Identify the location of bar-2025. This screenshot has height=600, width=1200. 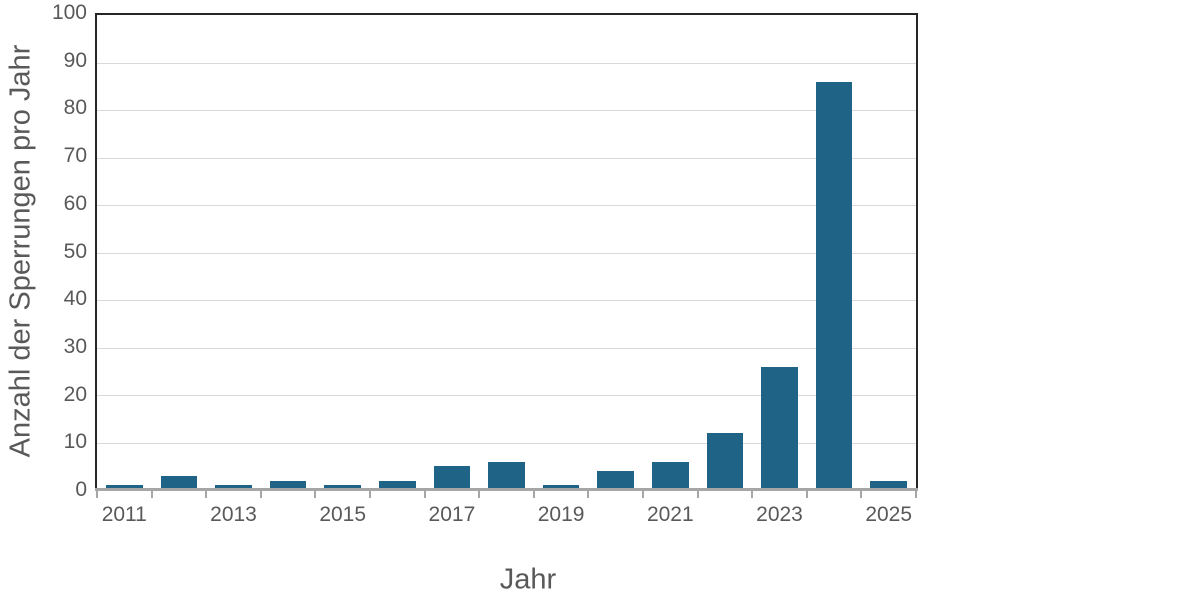
(888, 485).